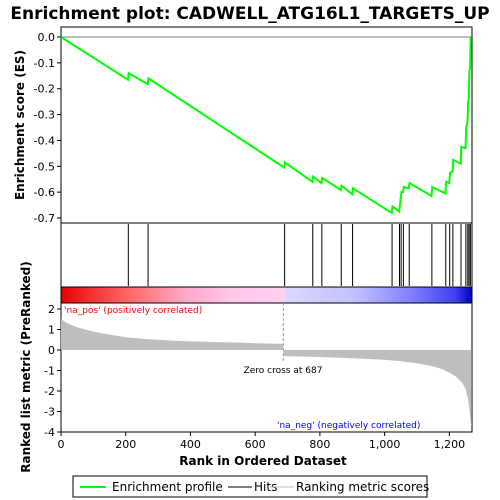  Describe the element at coordinates (44, 89) in the screenshot. I see `es-tick-label: -0.2` at that location.